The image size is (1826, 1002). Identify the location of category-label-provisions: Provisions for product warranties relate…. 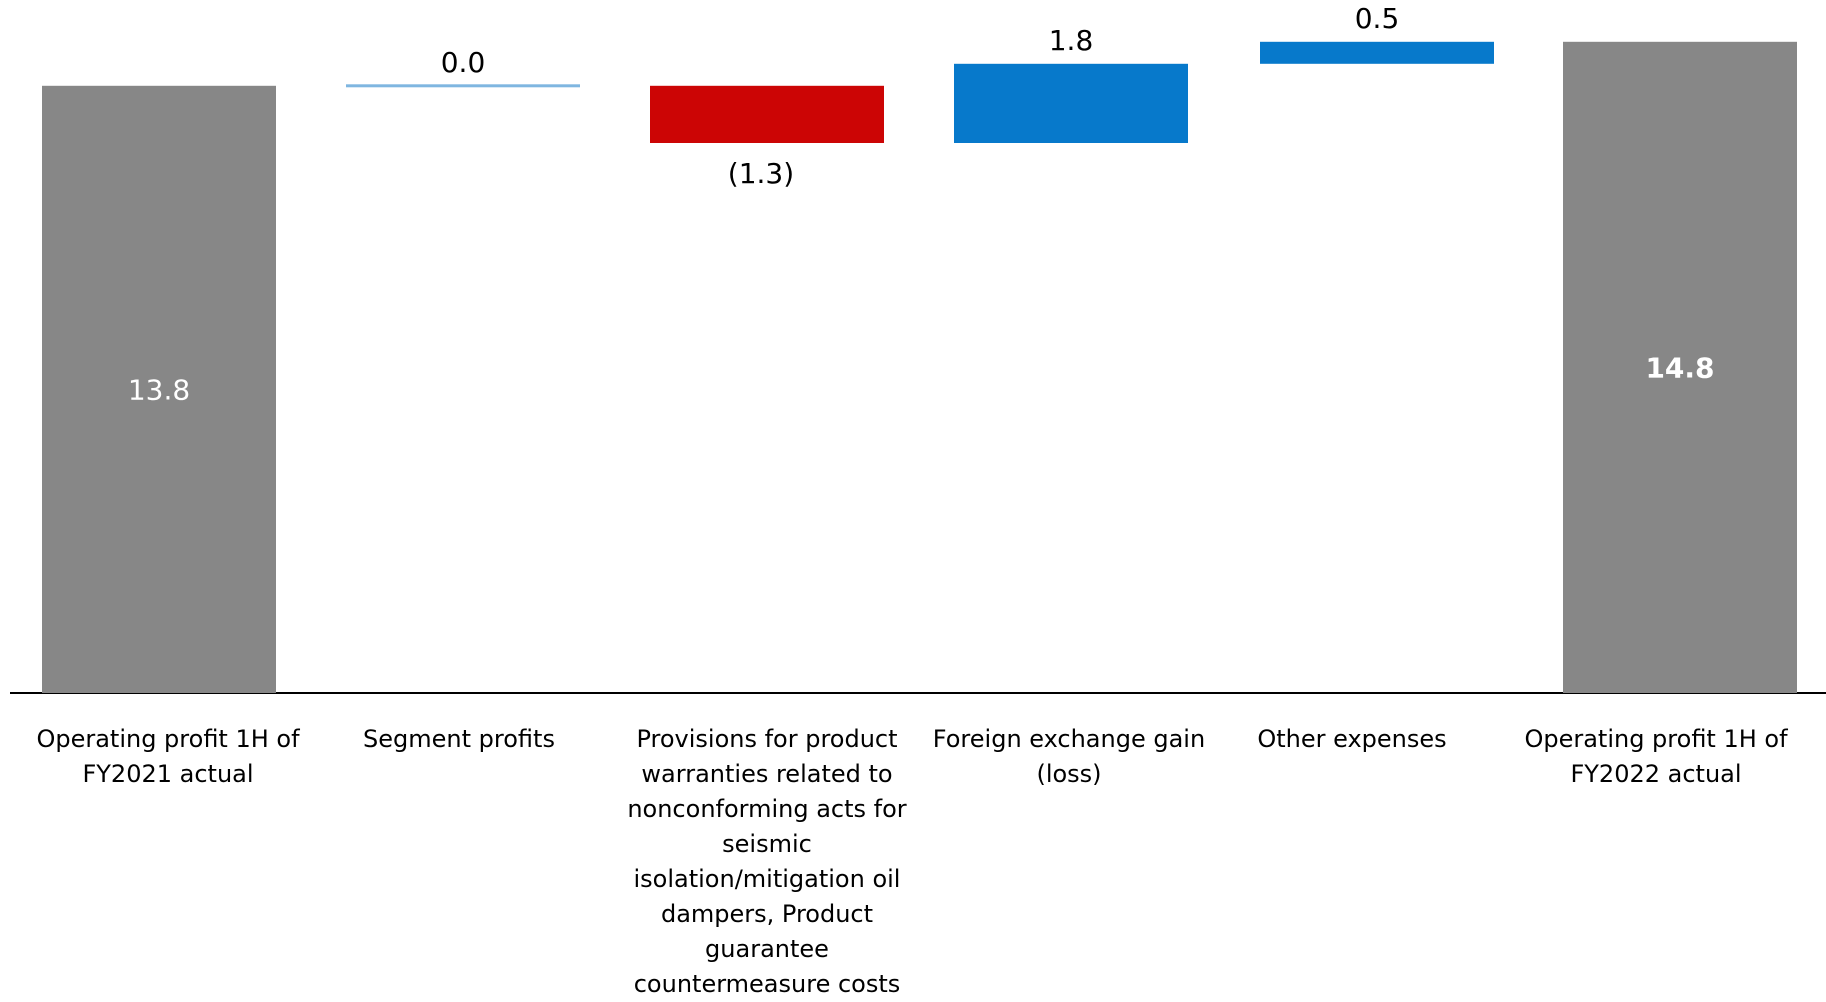
(767, 861).